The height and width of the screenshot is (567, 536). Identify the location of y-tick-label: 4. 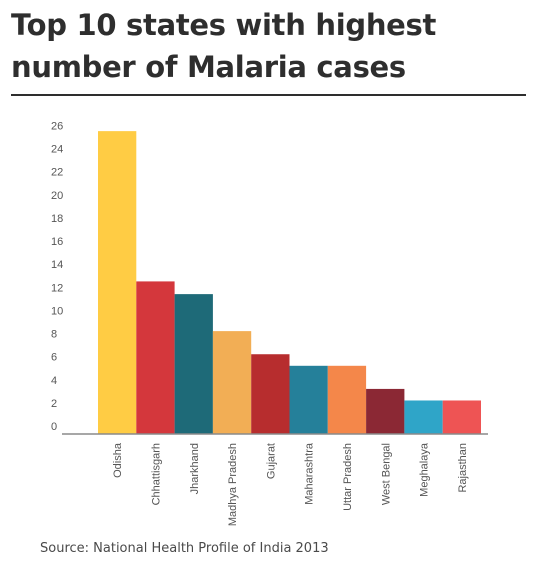
(54, 381).